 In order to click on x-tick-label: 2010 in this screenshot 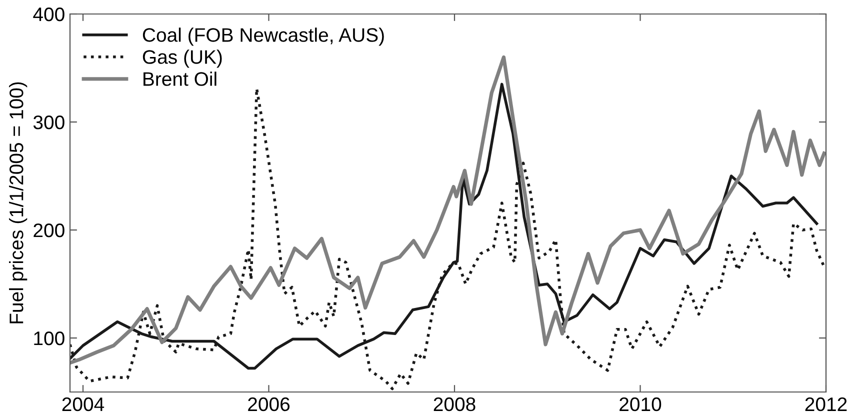, I will do `click(641, 404)`.